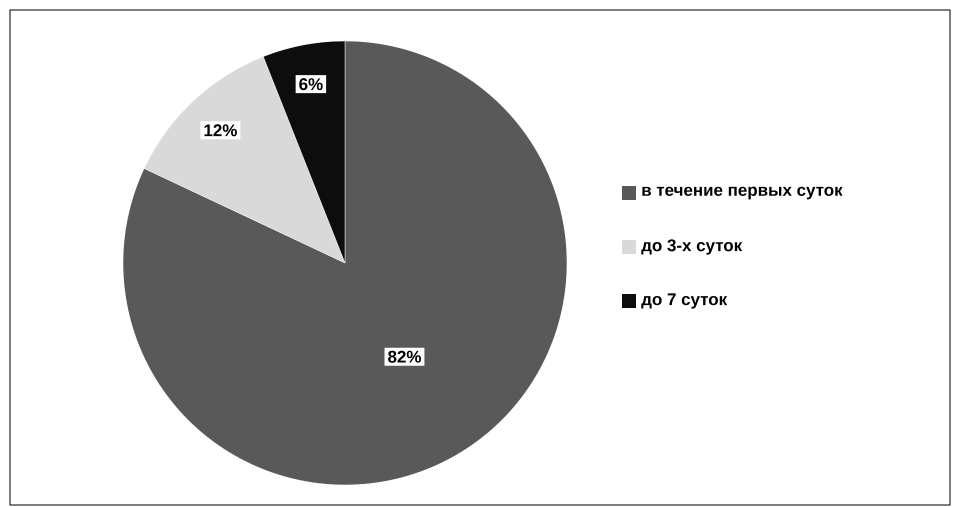 The width and height of the screenshot is (960, 507). Describe the element at coordinates (220, 130) in the screenshot. I see `data-label: 12%` at that location.